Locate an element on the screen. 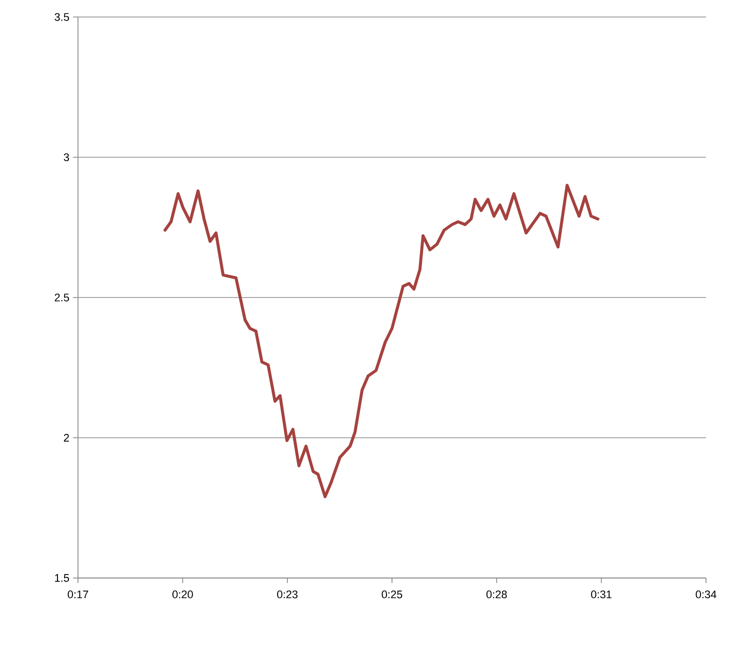 Image resolution: width=734 pixels, height=664 pixels. y-tick-label: 2 is located at coordinates (66, 438).